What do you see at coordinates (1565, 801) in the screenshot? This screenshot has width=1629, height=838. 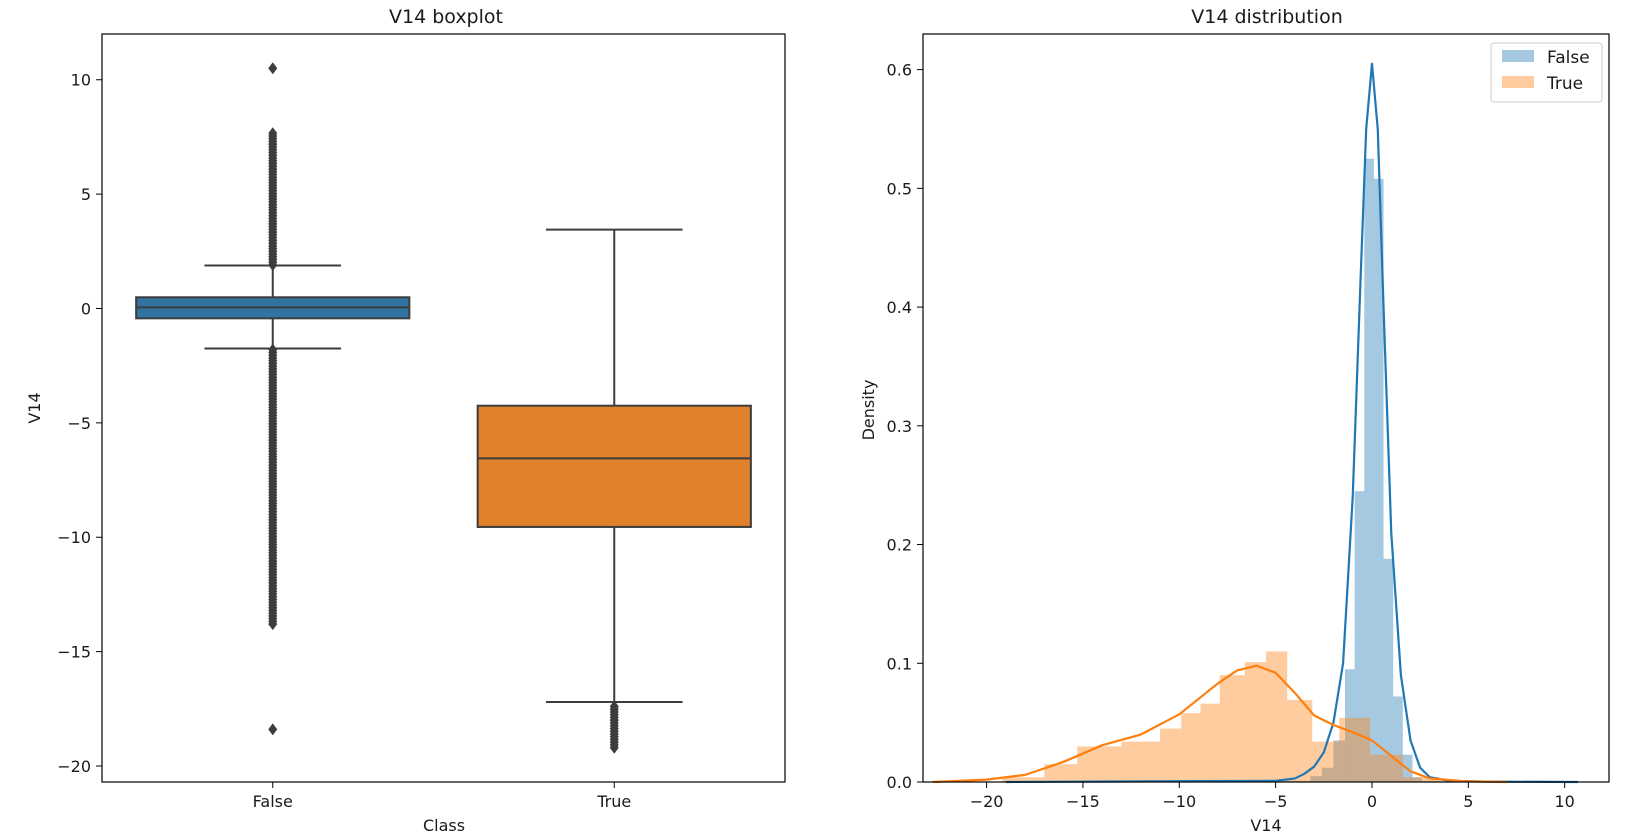 I see `distribution-x-tick-label: 10` at bounding box center [1565, 801].